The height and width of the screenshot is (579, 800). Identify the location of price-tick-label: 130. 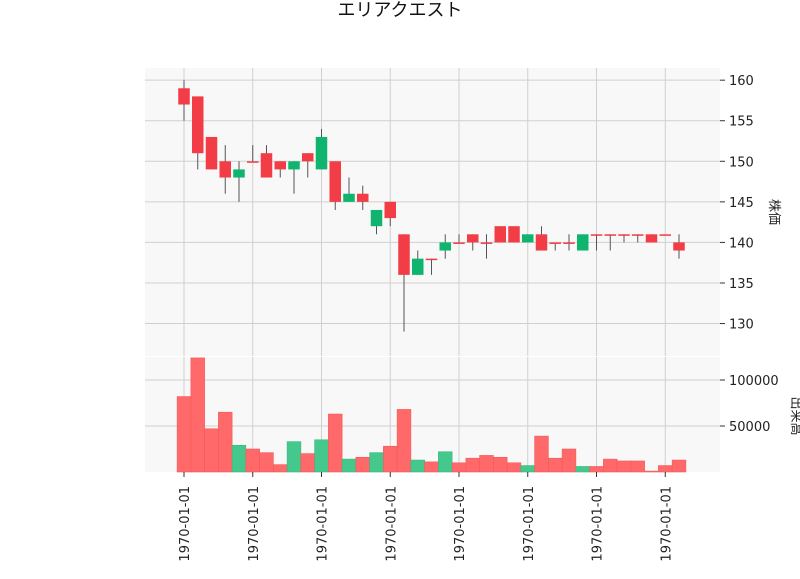
(741, 325).